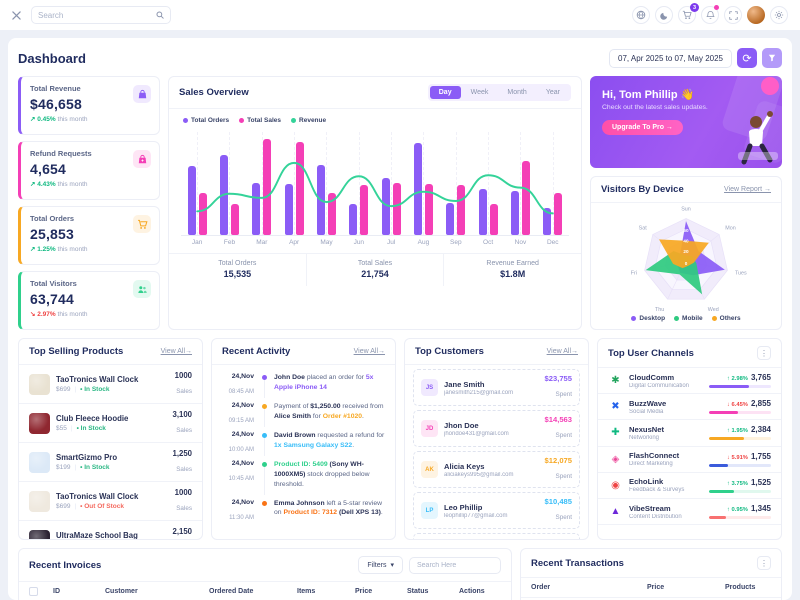 The image size is (800, 600). Describe the element at coordinates (689, 486) in the screenshot. I see `channel-row: ◉ EchoLink Feedback & Surveys ↑ 3.75% 1,525` at that location.